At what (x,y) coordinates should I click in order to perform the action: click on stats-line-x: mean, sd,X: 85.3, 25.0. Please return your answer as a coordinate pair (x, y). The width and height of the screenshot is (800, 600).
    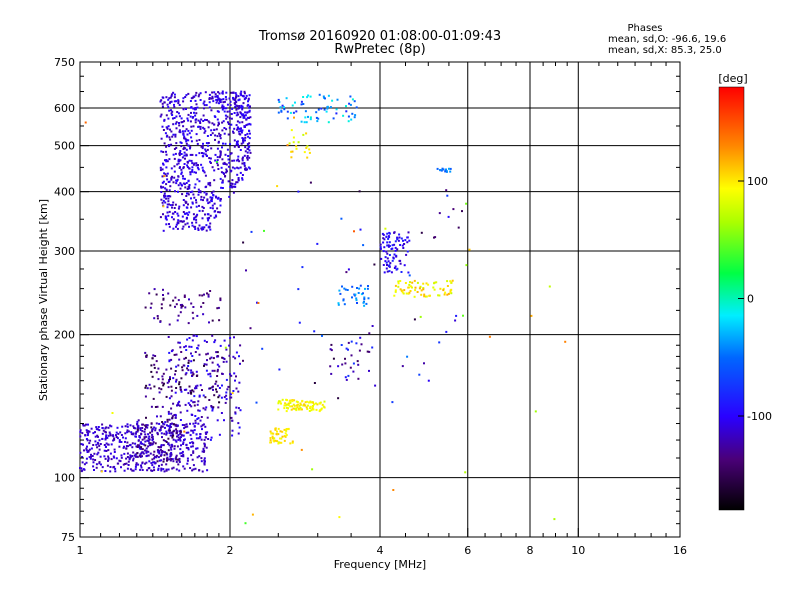
    Looking at the image, I should click on (665, 50).